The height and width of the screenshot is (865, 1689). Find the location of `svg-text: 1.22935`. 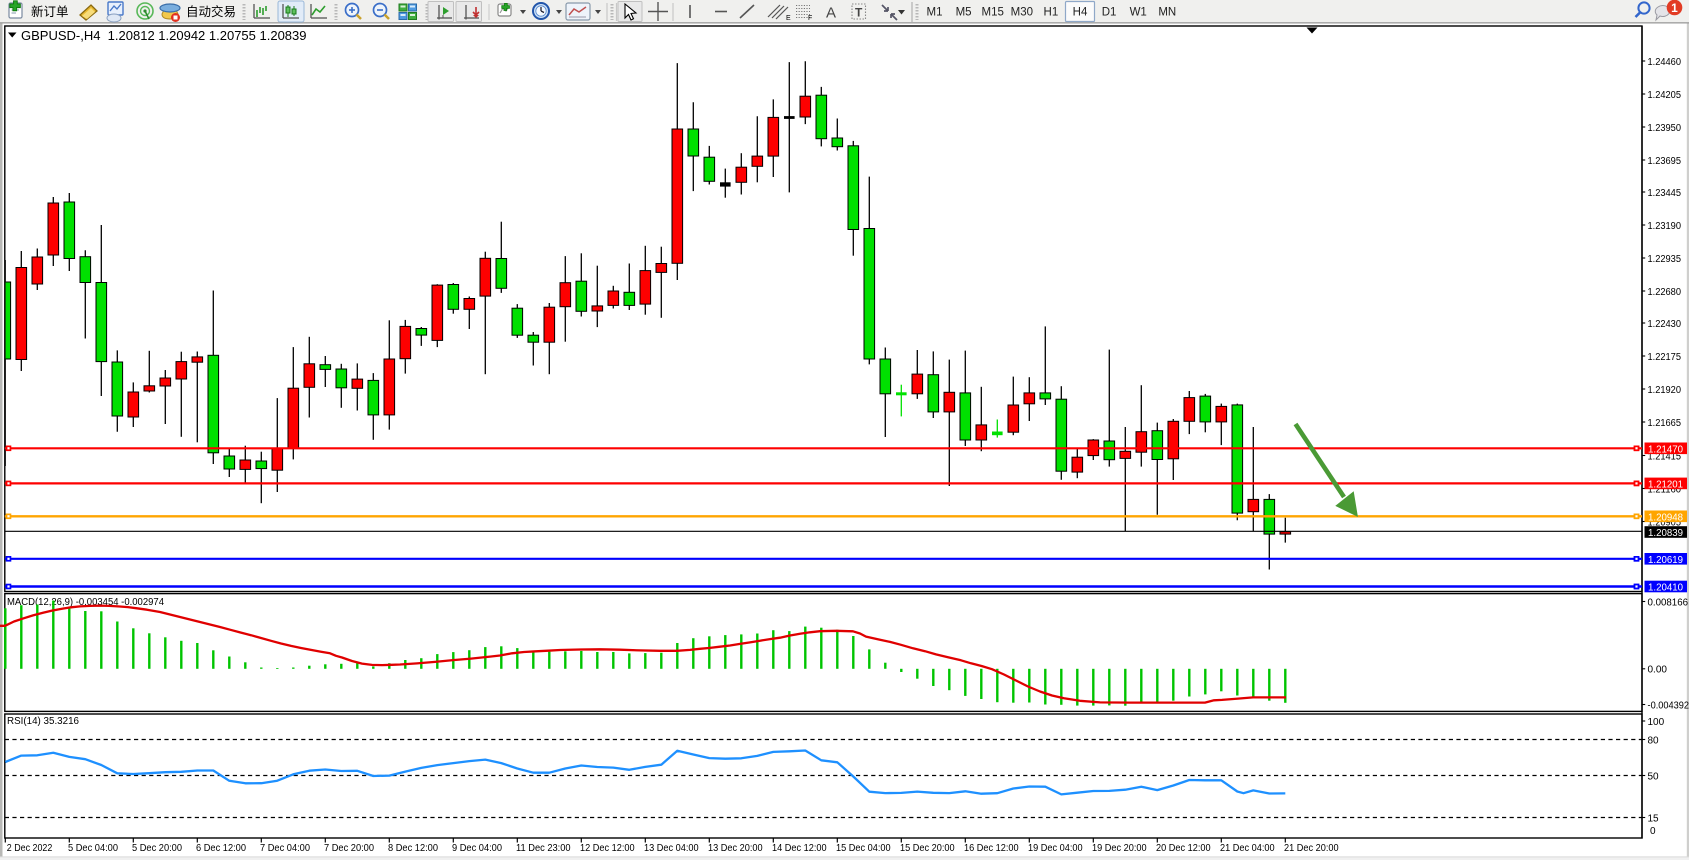

svg-text: 1.22935 is located at coordinates (1665, 259).